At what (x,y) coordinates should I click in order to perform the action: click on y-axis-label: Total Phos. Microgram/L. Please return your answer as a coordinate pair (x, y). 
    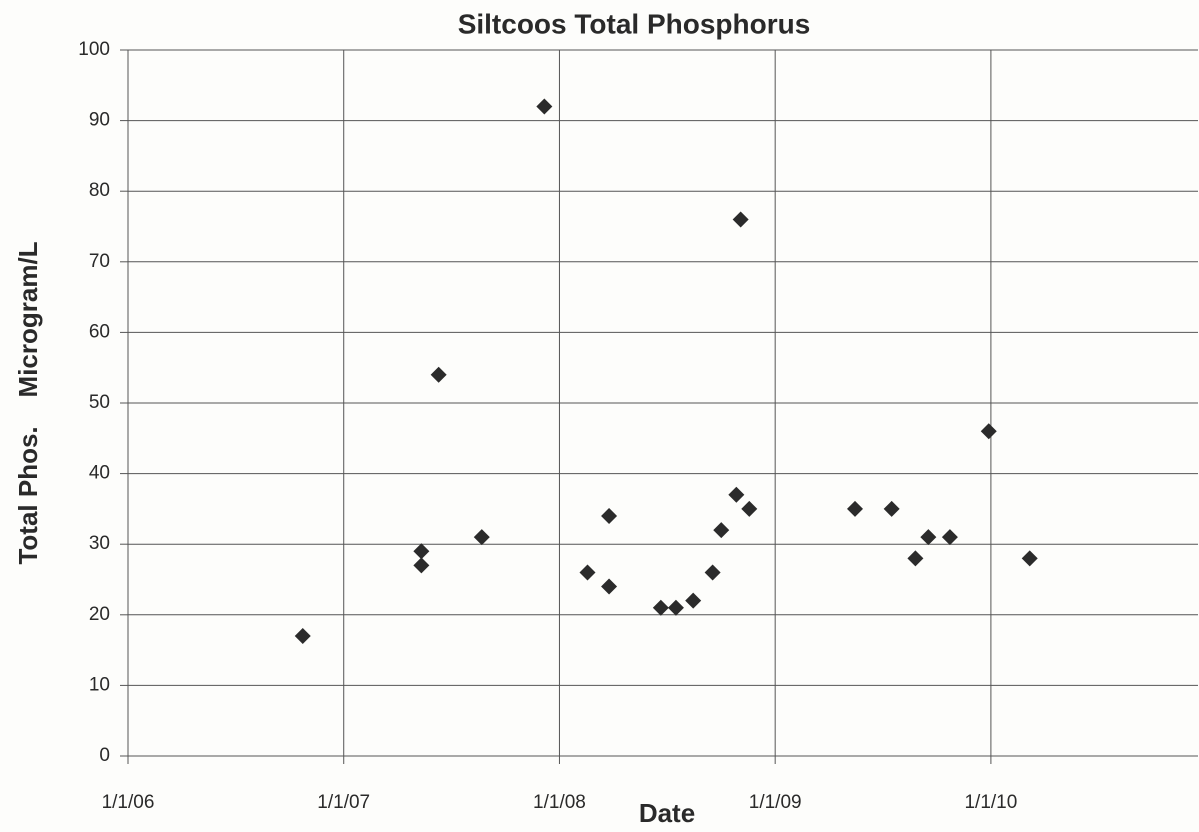
    Looking at the image, I should click on (28, 402).